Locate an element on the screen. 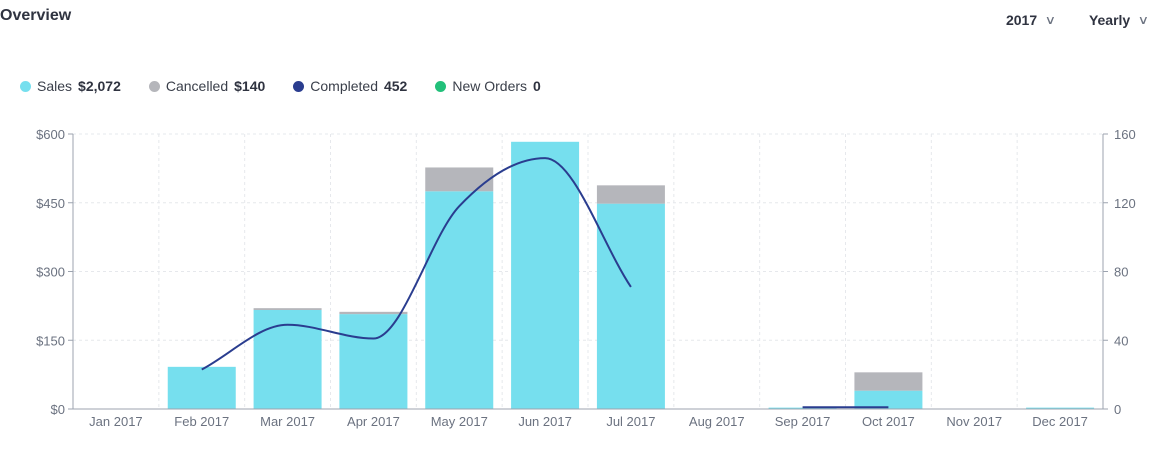  legend-label: Sales is located at coordinates (55, 86).